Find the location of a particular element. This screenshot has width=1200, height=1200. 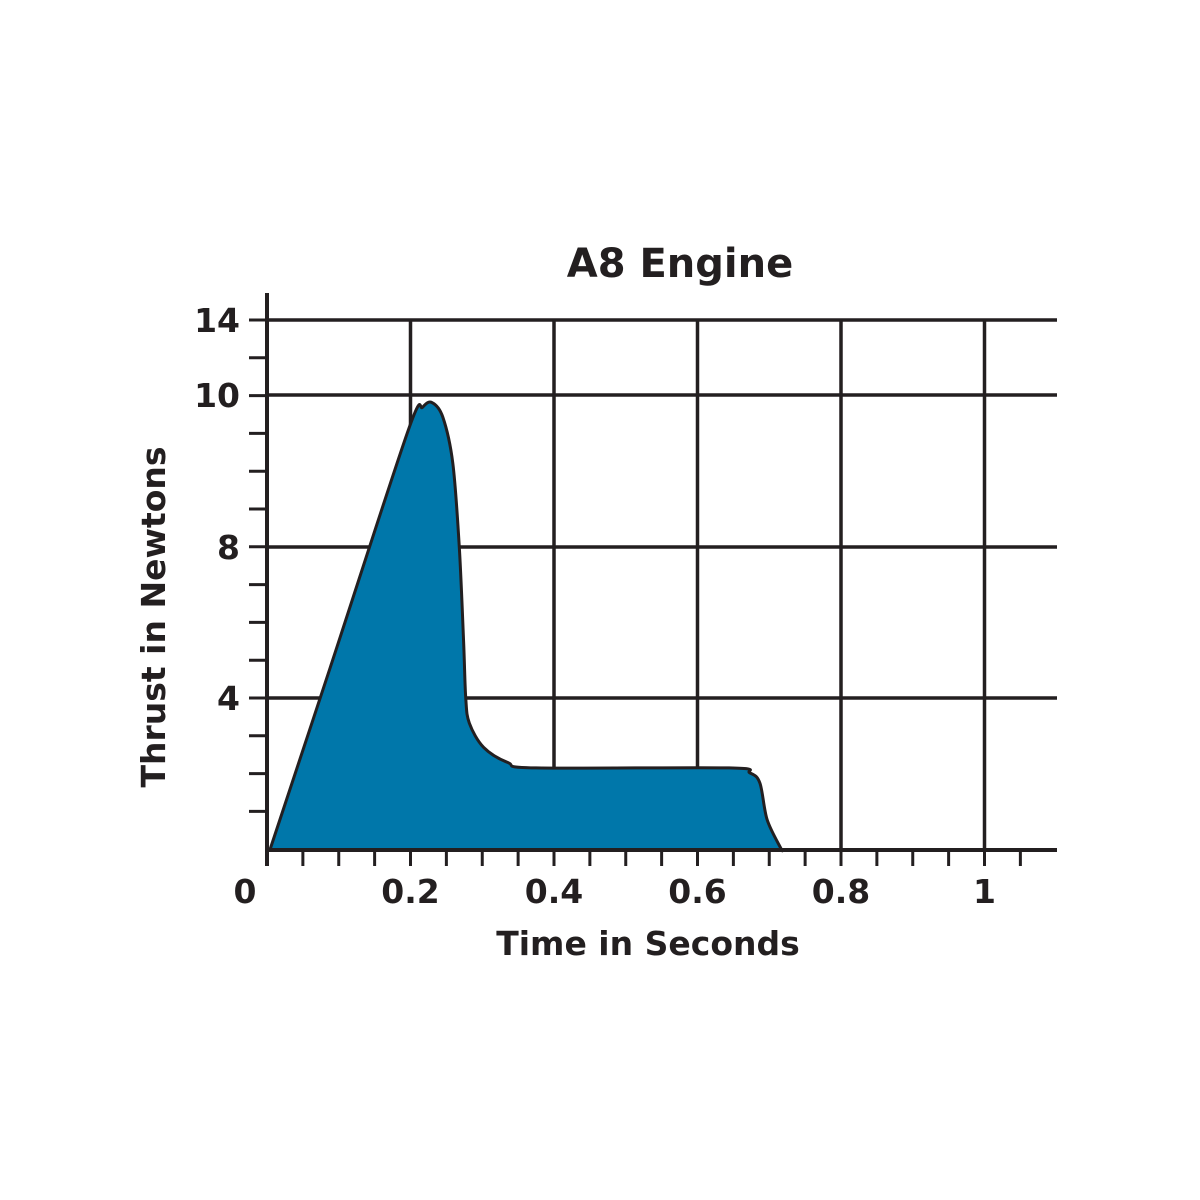

x-tick-label: 0.8 is located at coordinates (841, 891).